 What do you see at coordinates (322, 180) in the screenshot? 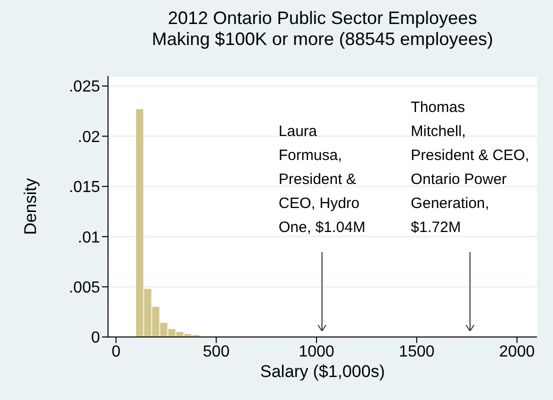
I see `annotation: Laura Formusa, President & CEO, Hydro One, $1.04M` at bounding box center [322, 180].